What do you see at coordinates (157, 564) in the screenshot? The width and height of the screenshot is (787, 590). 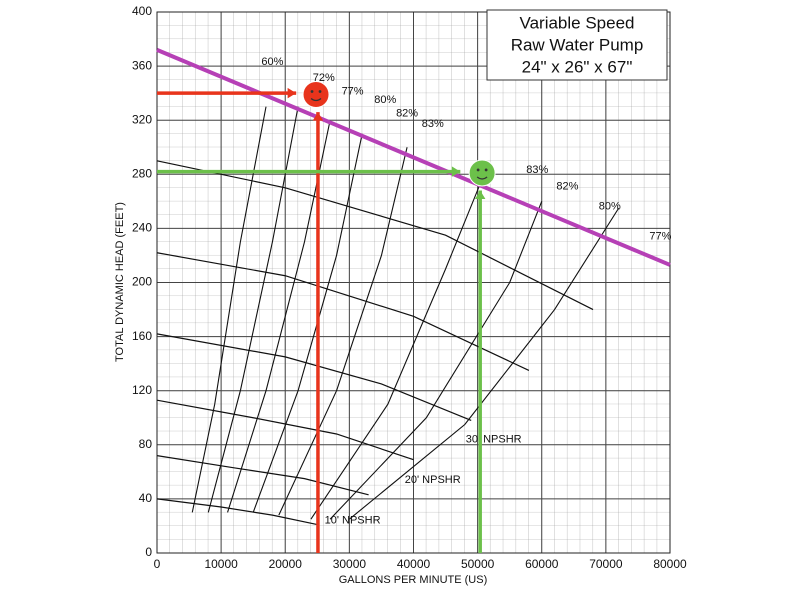 I see `x-tick-label: 0` at bounding box center [157, 564].